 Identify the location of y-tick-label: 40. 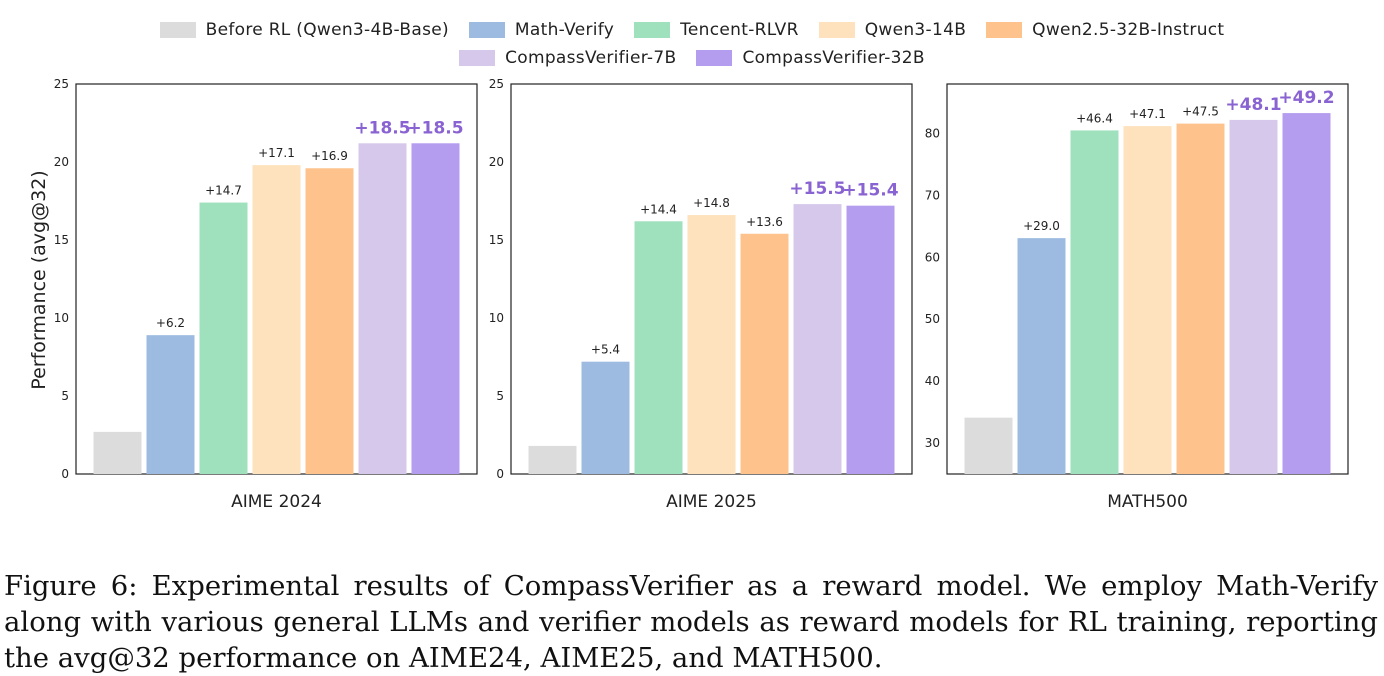
(932, 381).